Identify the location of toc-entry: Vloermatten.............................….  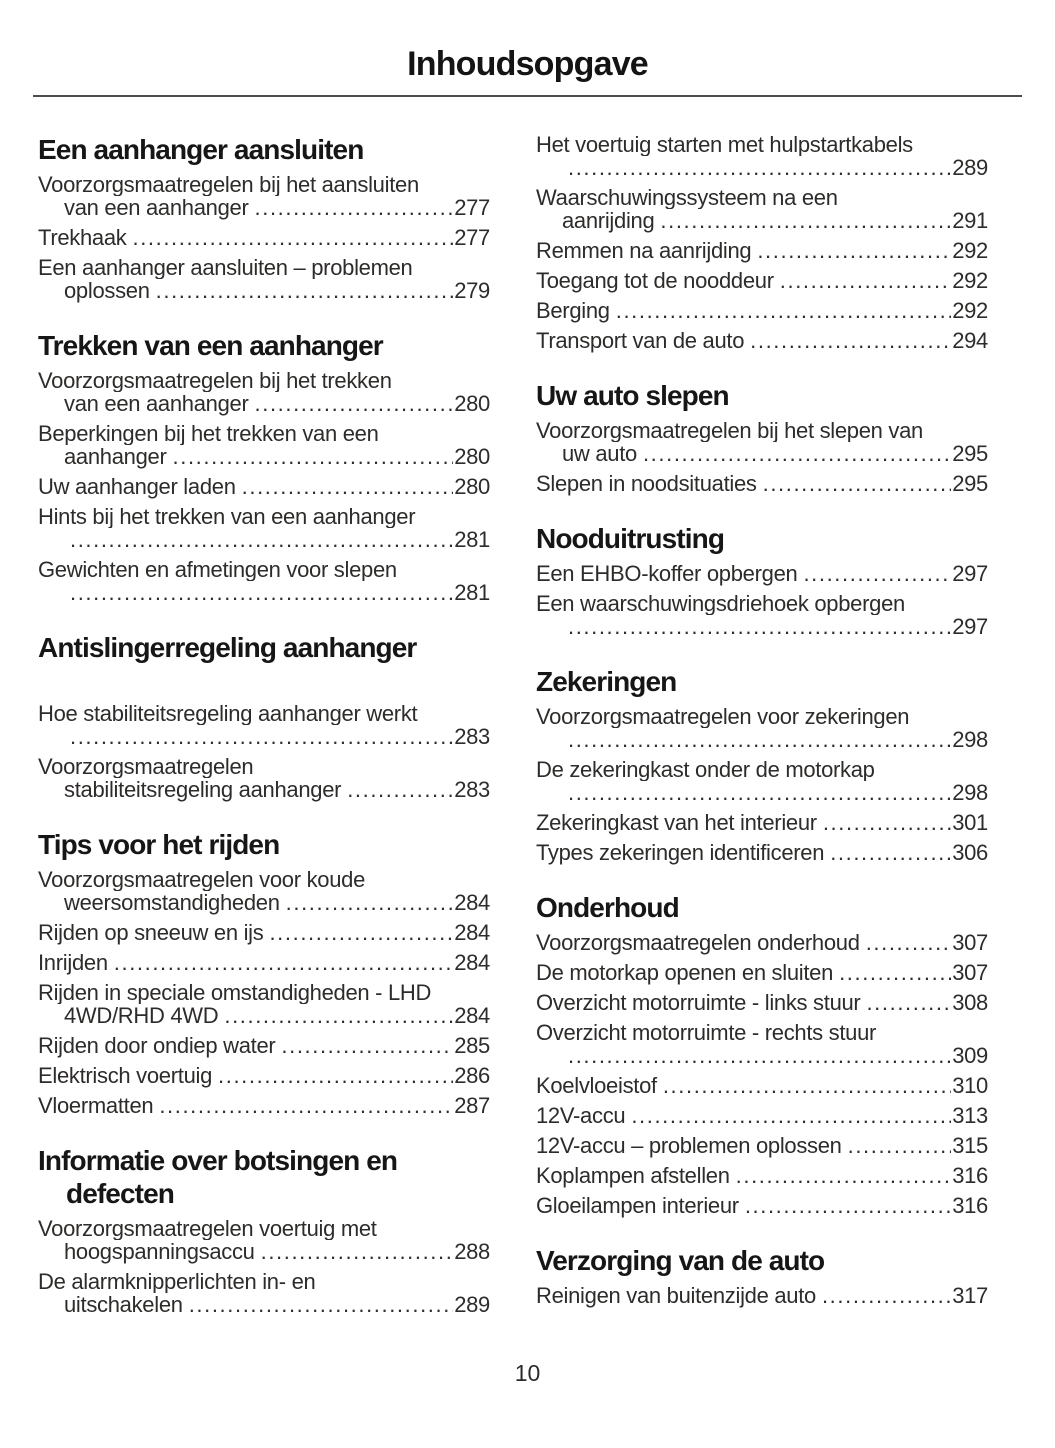
(264, 1105).